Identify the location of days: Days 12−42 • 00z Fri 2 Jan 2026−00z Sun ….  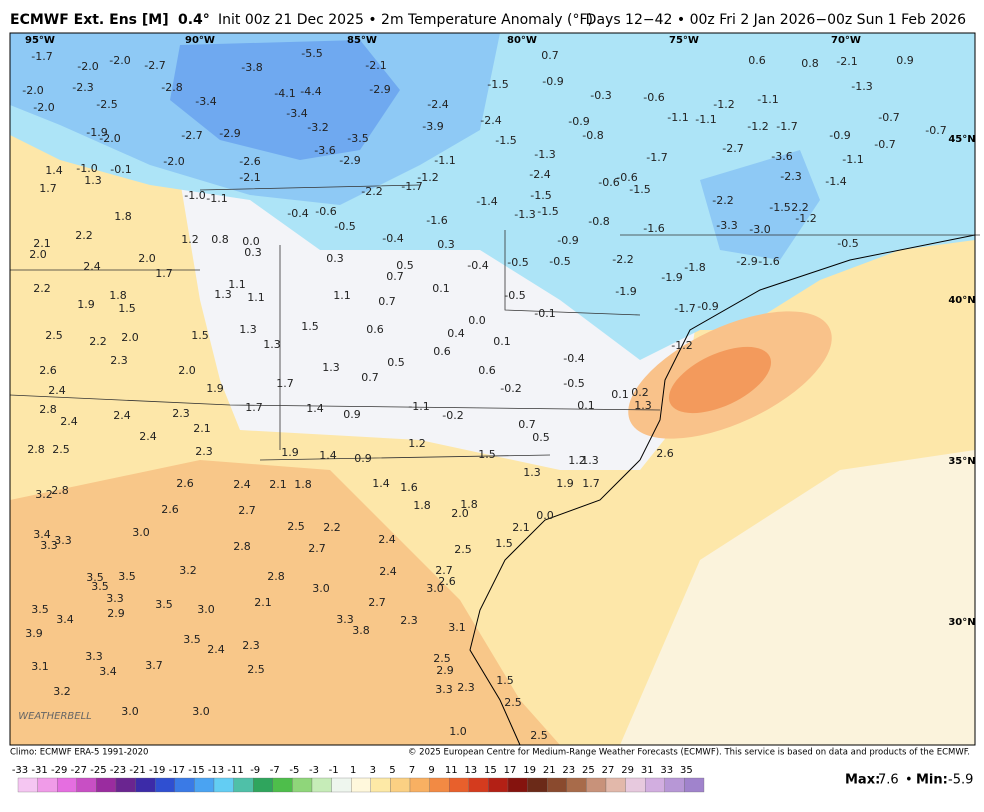
(776, 20).